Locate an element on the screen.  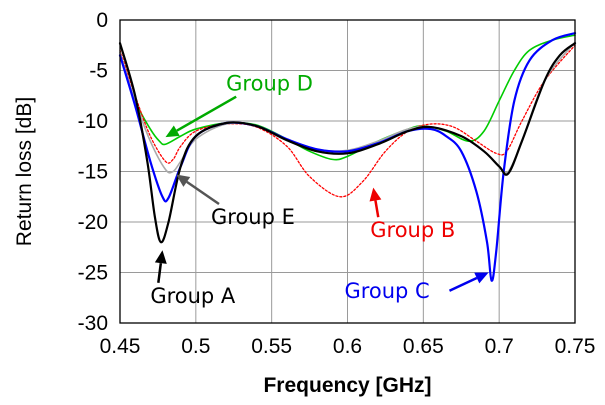
annotation-label-group-c: Group C is located at coordinates (386, 291).